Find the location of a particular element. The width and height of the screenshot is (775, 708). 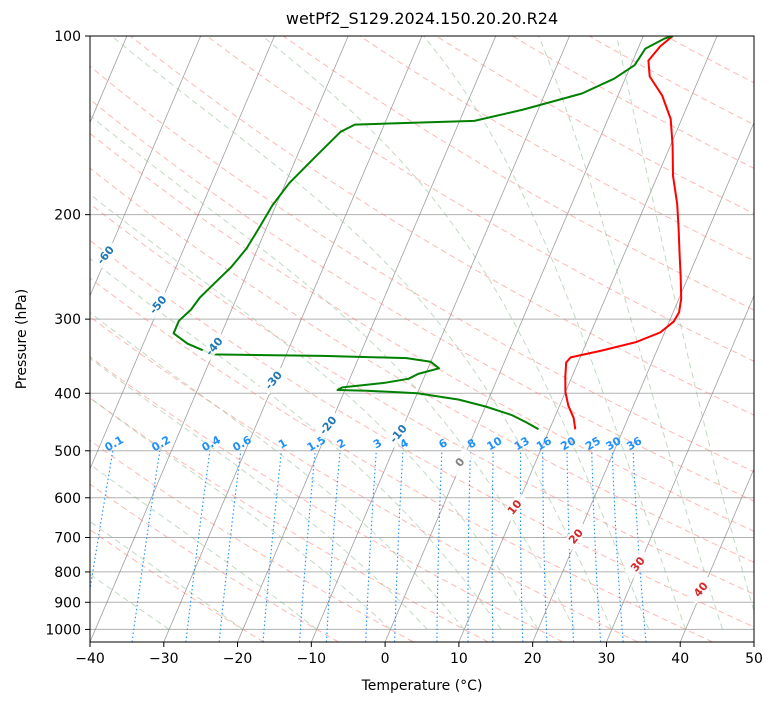

isotherm-label: 30 is located at coordinates (637, 564).